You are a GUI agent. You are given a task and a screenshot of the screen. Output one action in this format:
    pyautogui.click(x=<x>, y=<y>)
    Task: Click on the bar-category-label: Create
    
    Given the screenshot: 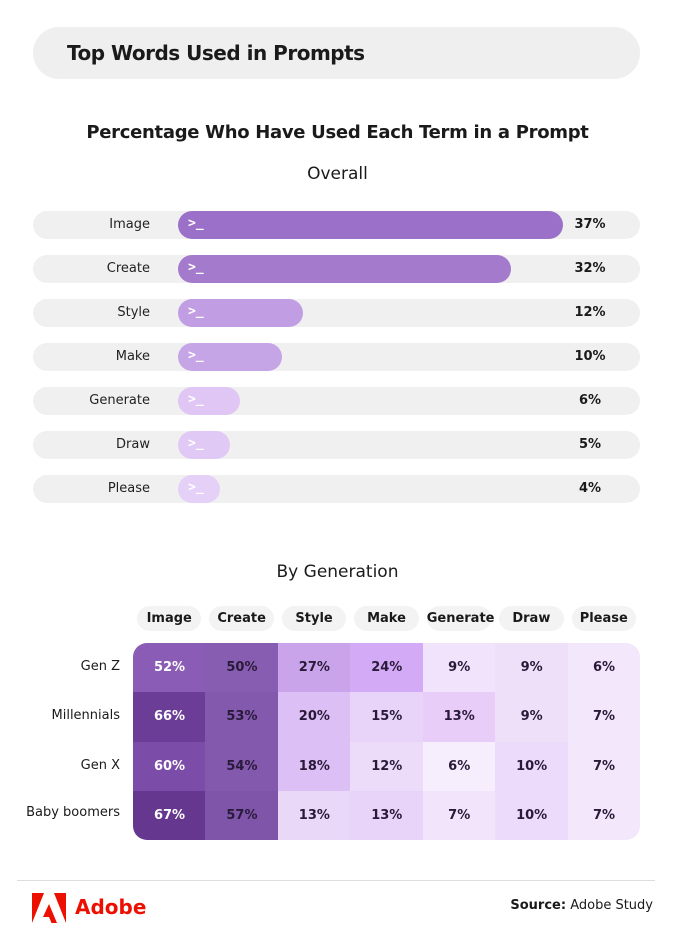 What is the action you would take?
    pyautogui.click(x=128, y=268)
    